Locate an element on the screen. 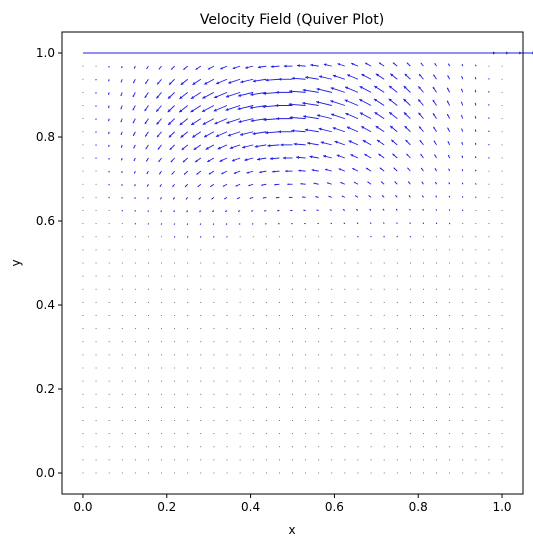 The height and width of the screenshot is (547, 533). y-tick-label: 1.0 is located at coordinates (45, 53).